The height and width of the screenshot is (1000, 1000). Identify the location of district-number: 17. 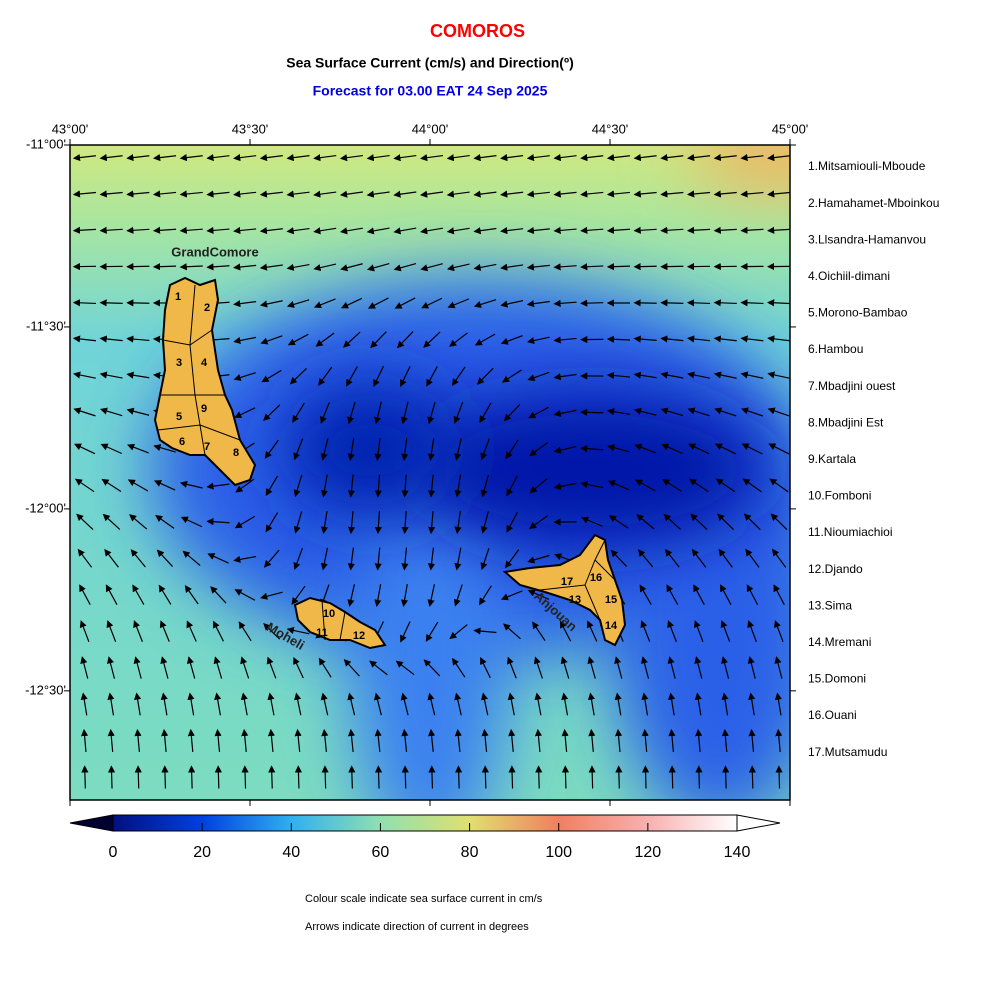
(567, 582).